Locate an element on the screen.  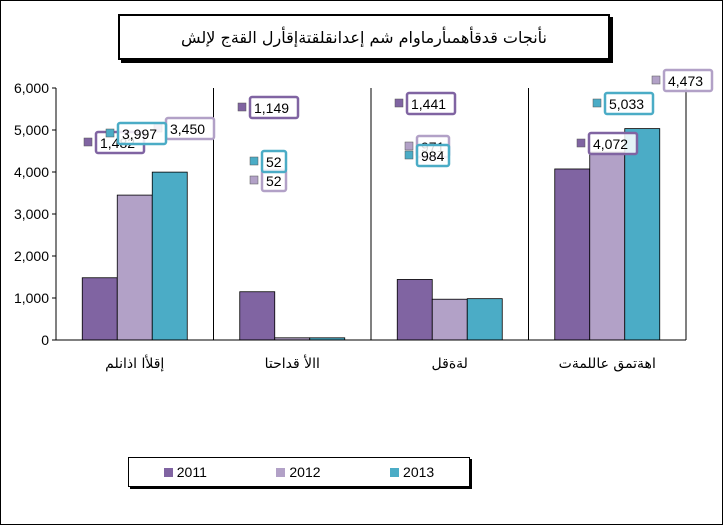
data-label: 4,473 is located at coordinates (685, 81).